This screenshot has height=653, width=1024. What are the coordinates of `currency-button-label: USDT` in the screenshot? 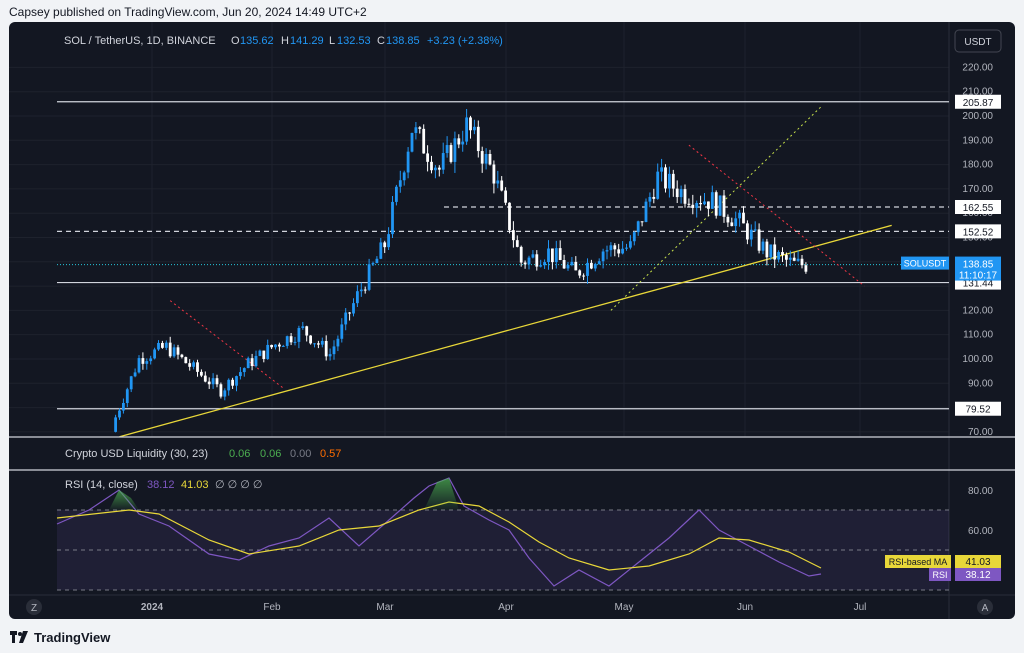 It's located at (977, 42).